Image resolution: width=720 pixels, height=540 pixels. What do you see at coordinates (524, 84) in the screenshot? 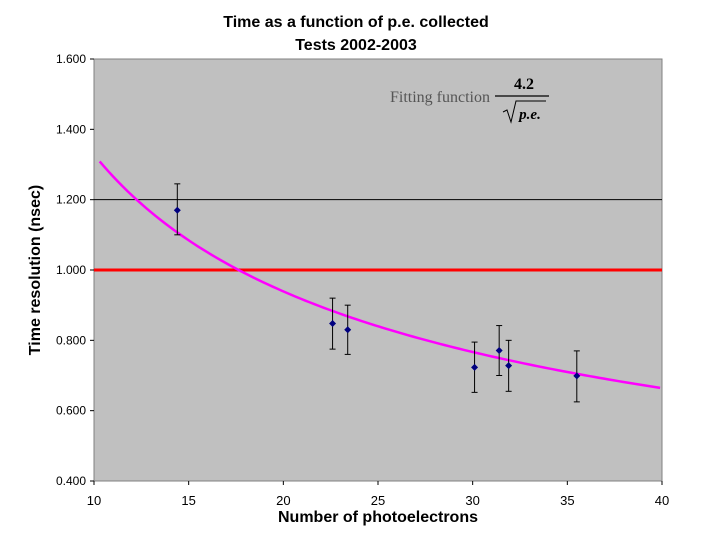
I see `fit-numerator: 4.2` at bounding box center [524, 84].